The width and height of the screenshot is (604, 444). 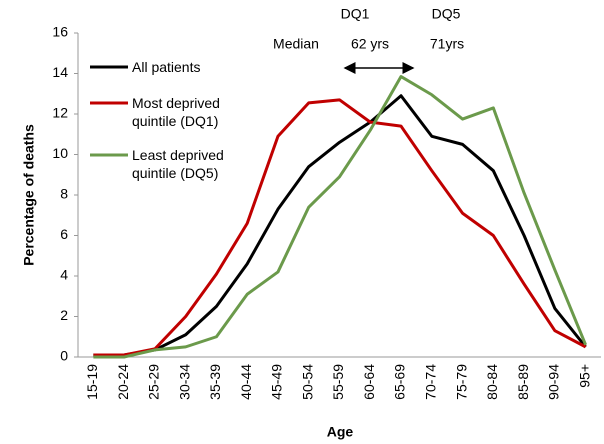 I want to click on y-tick-label: 8, so click(x=64, y=194).